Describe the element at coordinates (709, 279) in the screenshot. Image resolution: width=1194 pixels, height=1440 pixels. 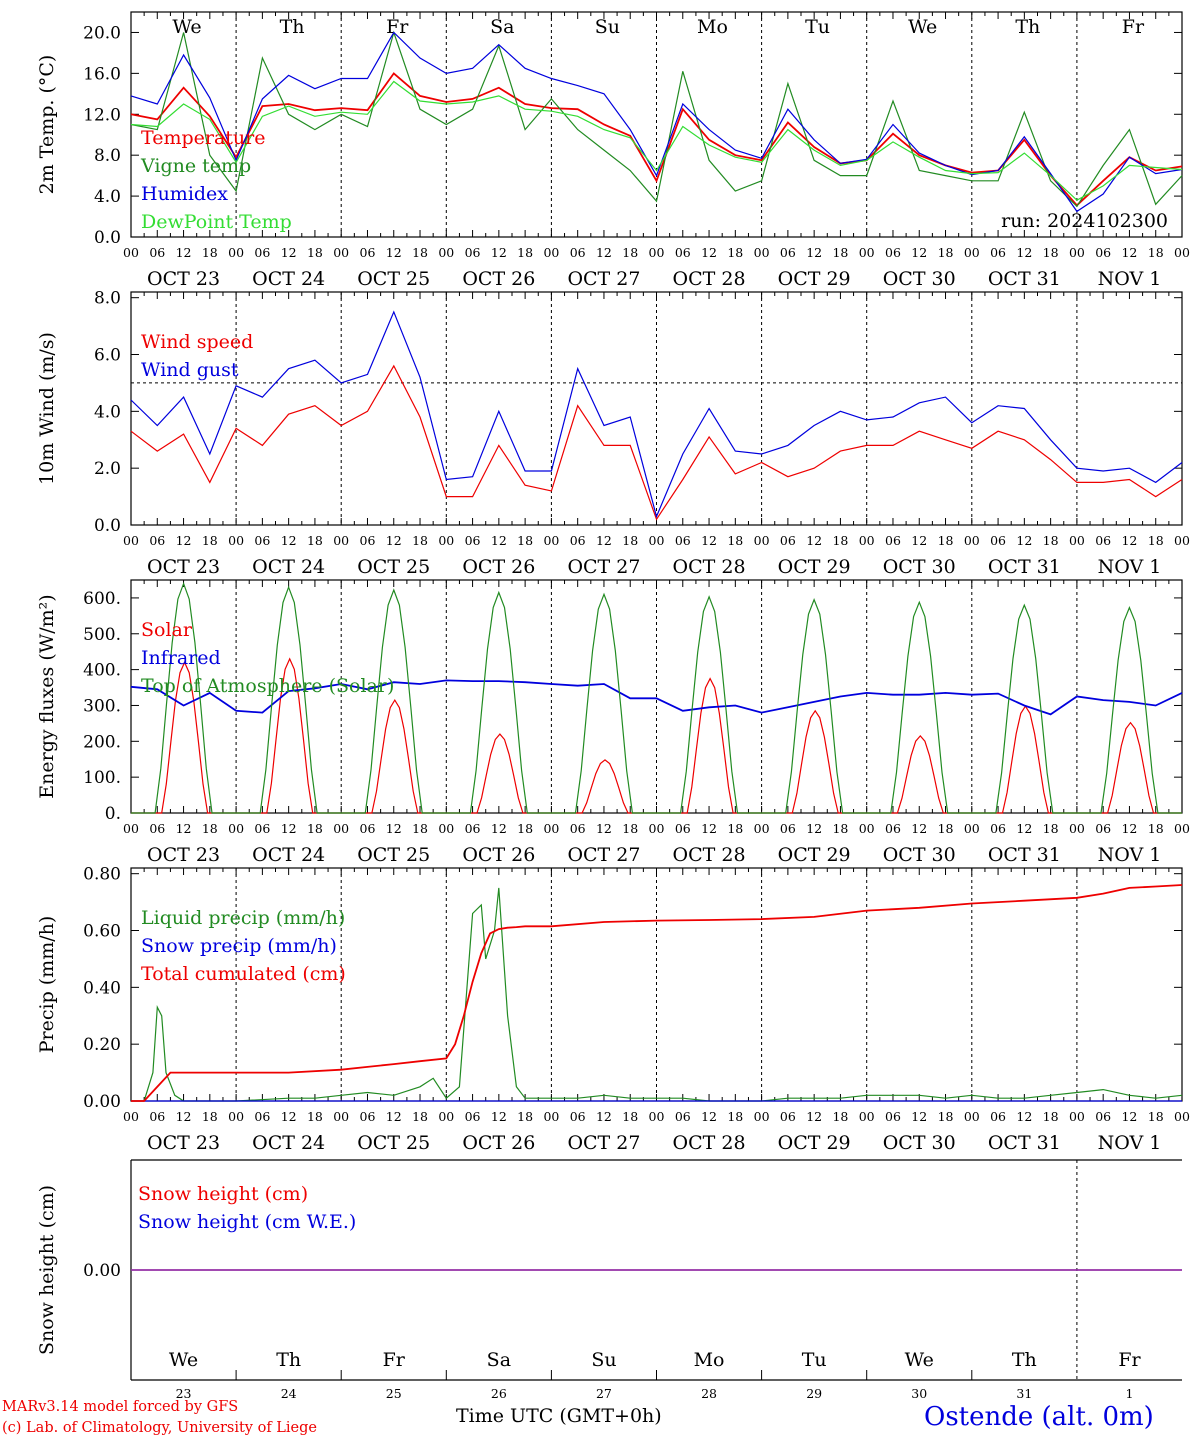
I see `date-label: OCT 28` at that location.